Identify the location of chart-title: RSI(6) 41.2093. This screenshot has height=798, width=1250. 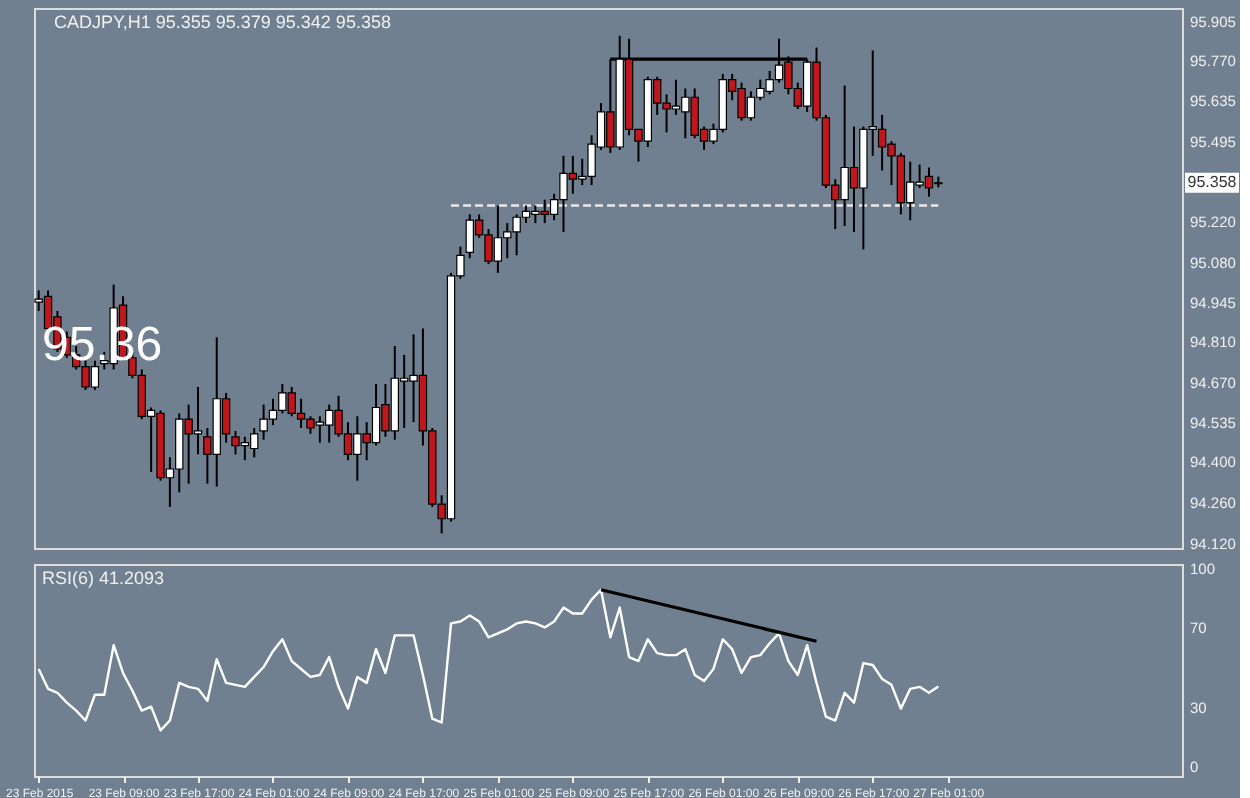
(103, 578).